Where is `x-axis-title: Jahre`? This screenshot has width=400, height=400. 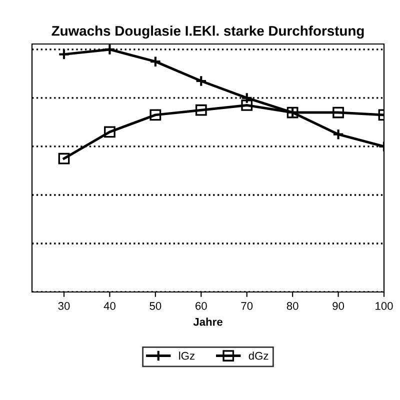 x-axis-title: Jahre is located at coordinates (207, 322).